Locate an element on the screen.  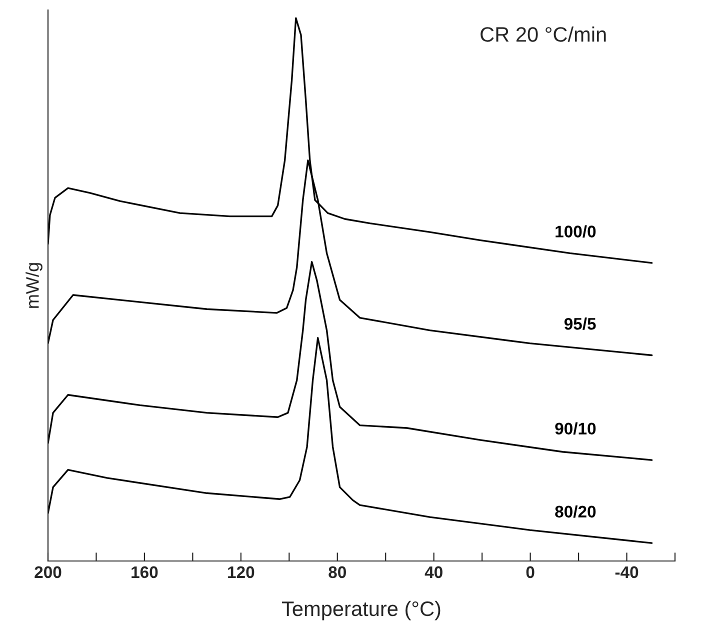
series-label: 95/5 is located at coordinates (580, 324).